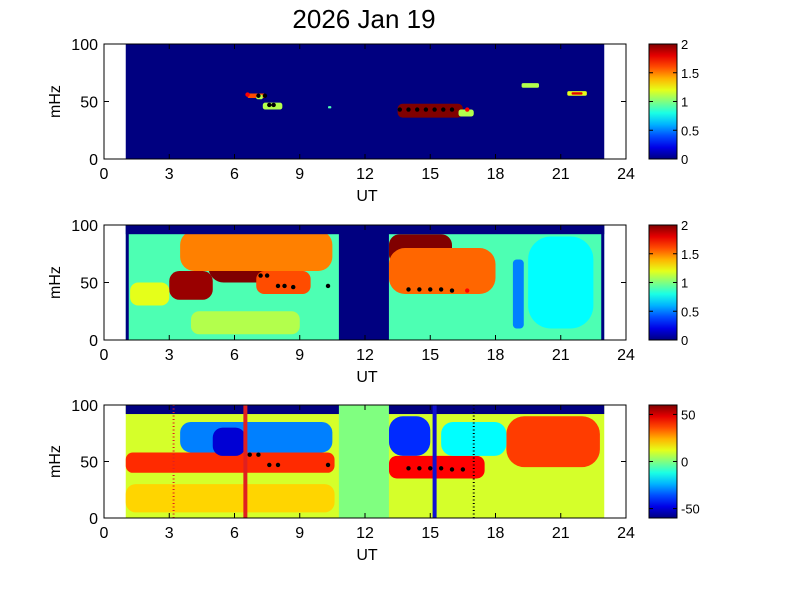 This screenshot has width=801, height=600. What do you see at coordinates (690, 254) in the screenshot?
I see `colorbar-tick-label: 1.5` at bounding box center [690, 254].